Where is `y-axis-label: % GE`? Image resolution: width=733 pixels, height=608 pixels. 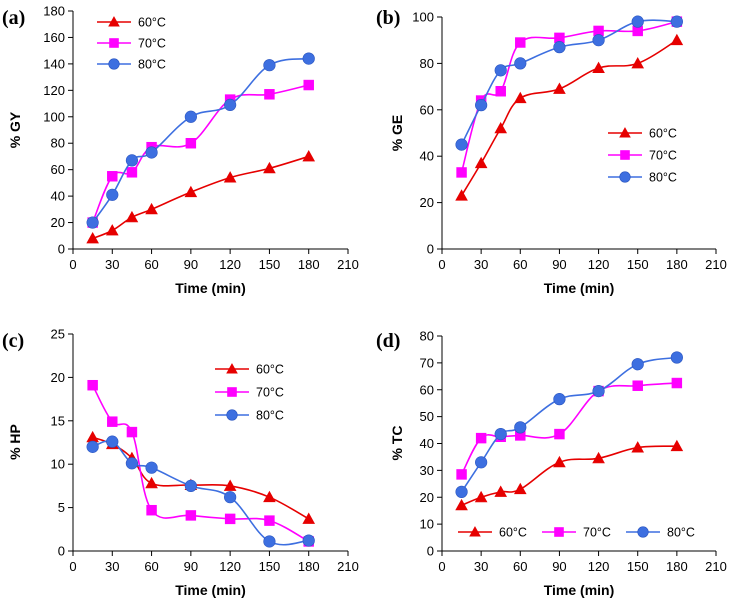 y-axis-label: % GE is located at coordinates (397, 133).